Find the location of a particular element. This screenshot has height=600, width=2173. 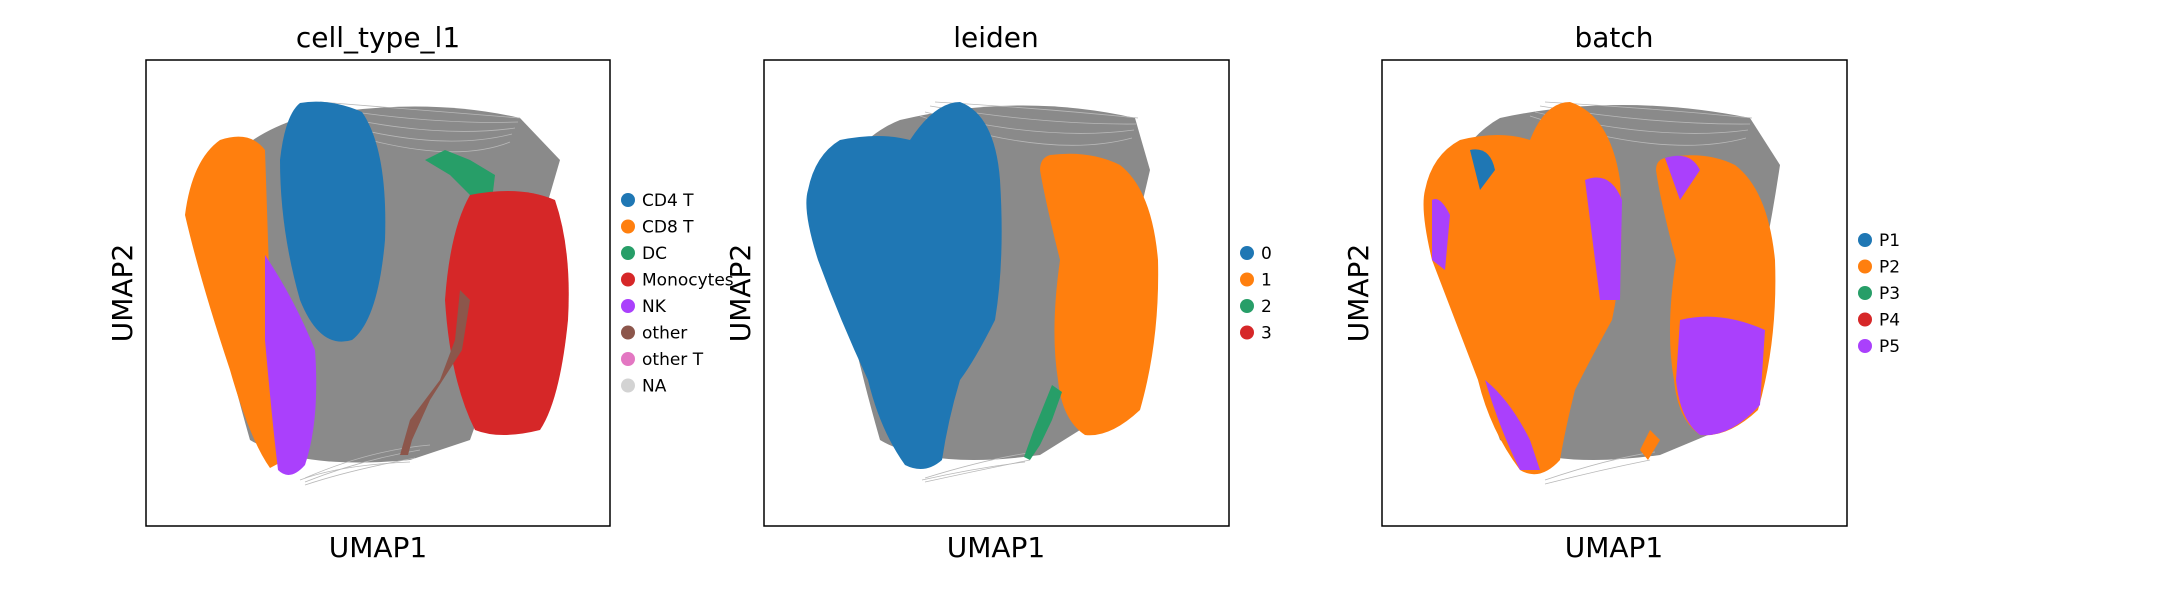

legend-item: Monocytes is located at coordinates (677, 281).